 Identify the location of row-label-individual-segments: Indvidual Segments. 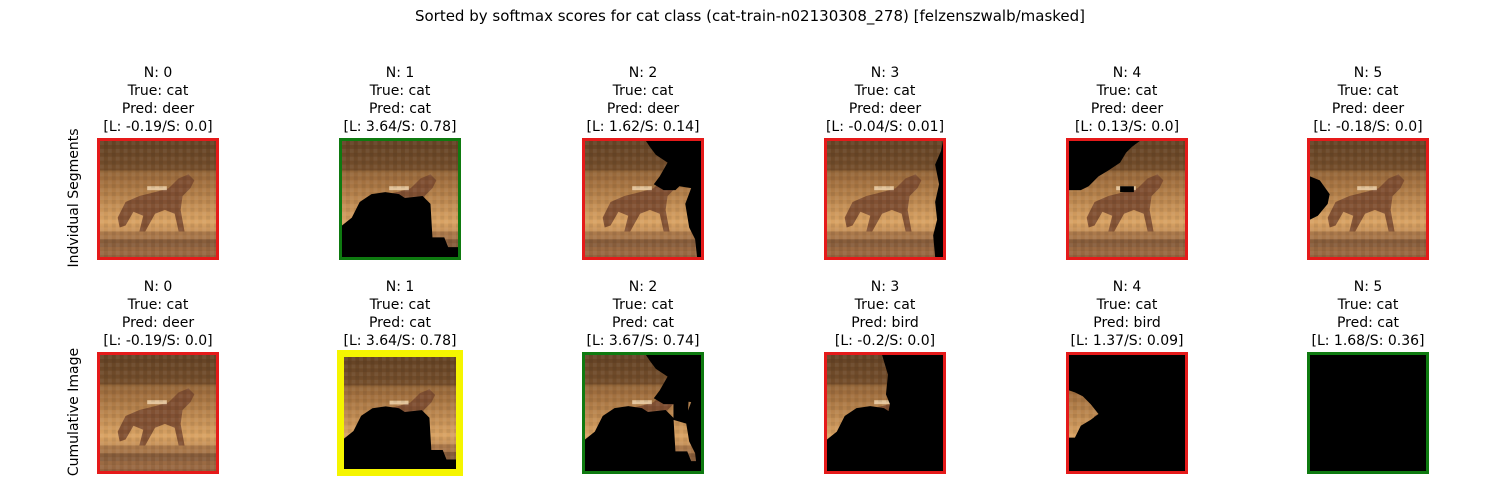
(74, 198).